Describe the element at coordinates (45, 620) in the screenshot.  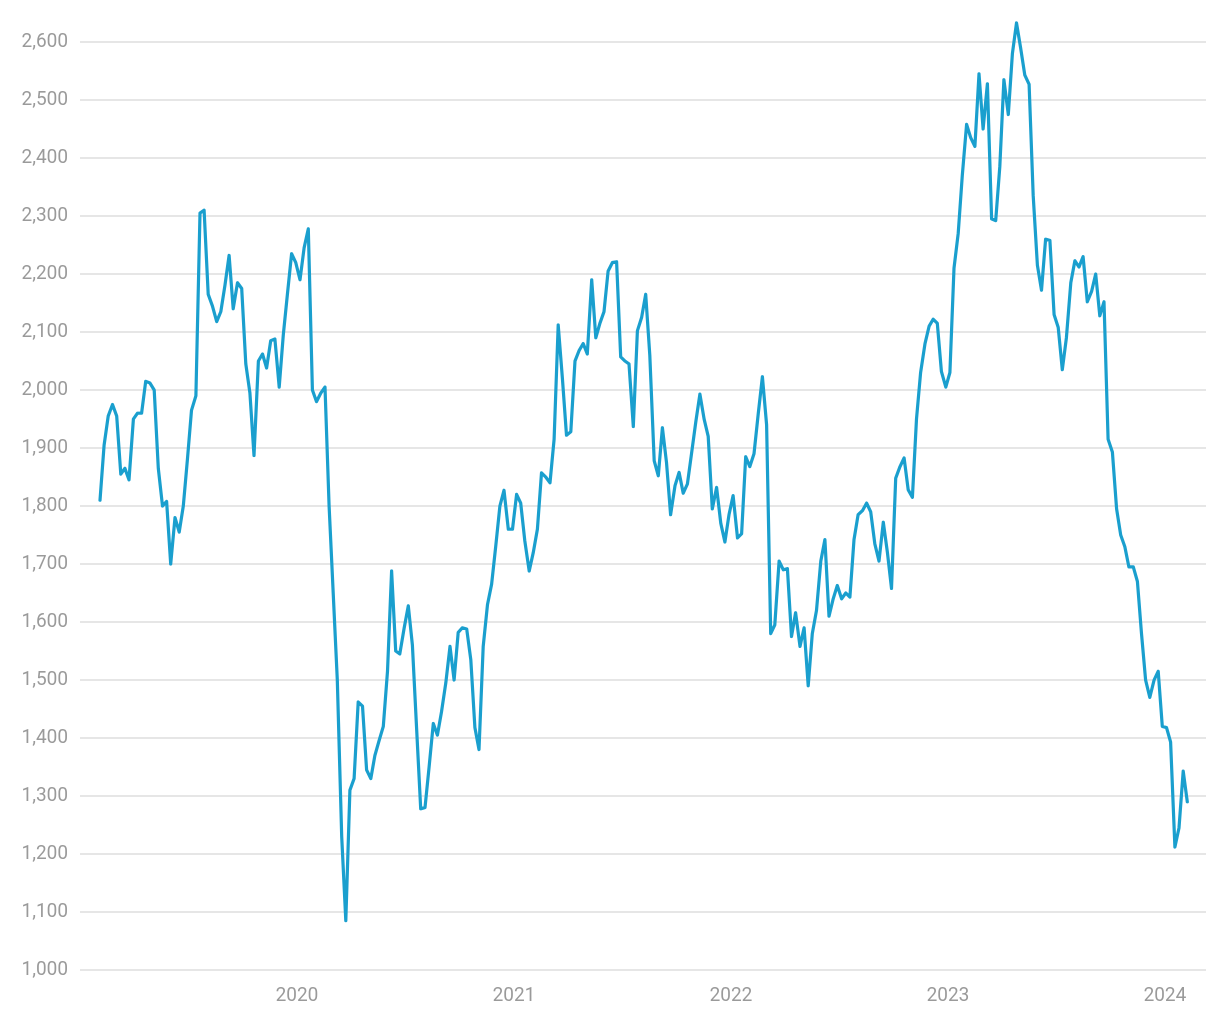
I see `y-tick-label: 1,600` at that location.